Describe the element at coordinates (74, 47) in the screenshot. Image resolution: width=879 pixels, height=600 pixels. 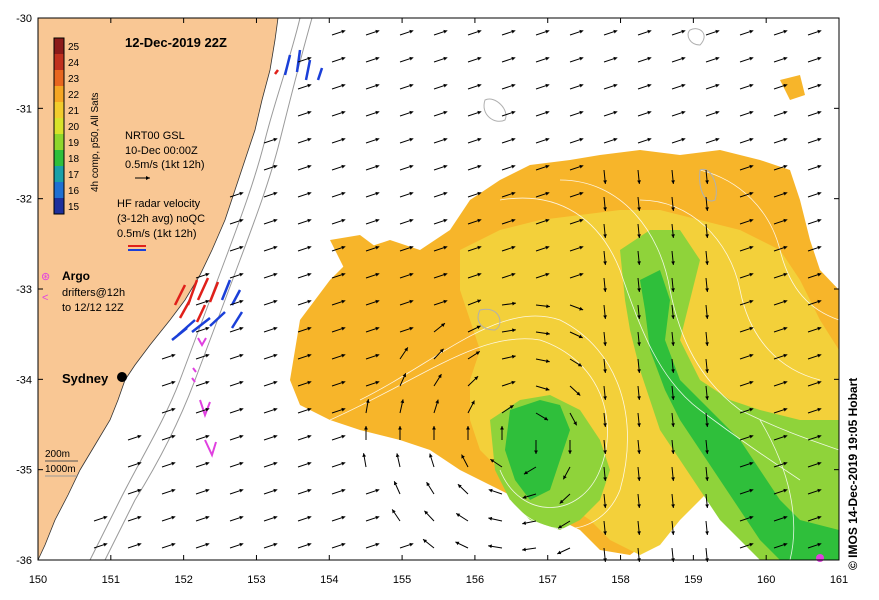
I see `colorbar-tick-label: 25` at that location.